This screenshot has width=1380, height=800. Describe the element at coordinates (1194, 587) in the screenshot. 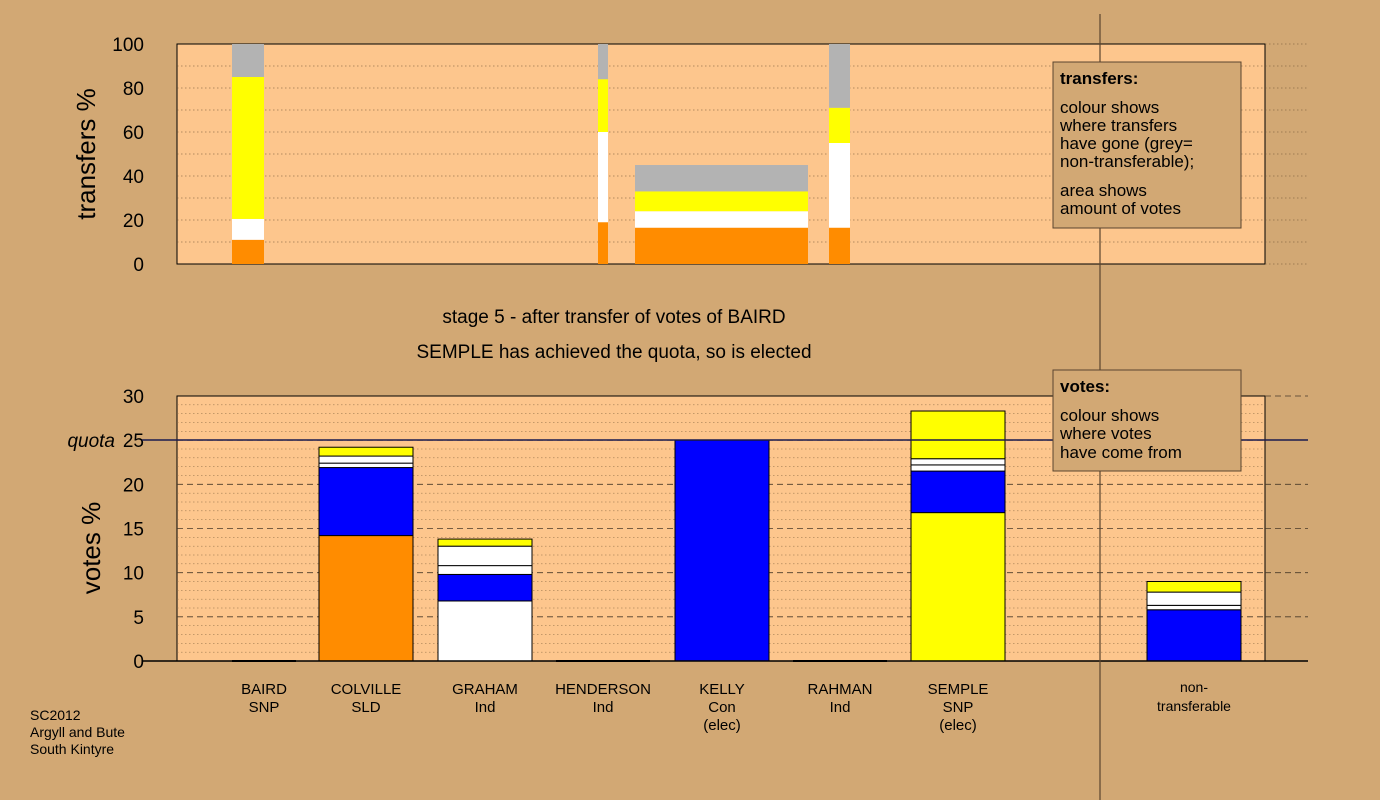

I see `votes-bar-segment-non-transferable-snp` at that location.